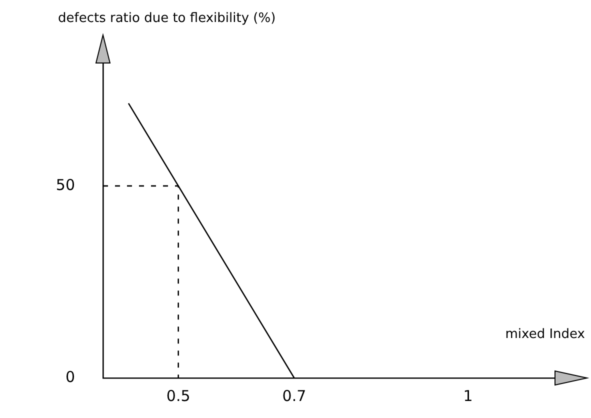  What do you see at coordinates (167, 18) in the screenshot?
I see `y-axis-title: defects ratio due to flexibility (%)` at bounding box center [167, 18].